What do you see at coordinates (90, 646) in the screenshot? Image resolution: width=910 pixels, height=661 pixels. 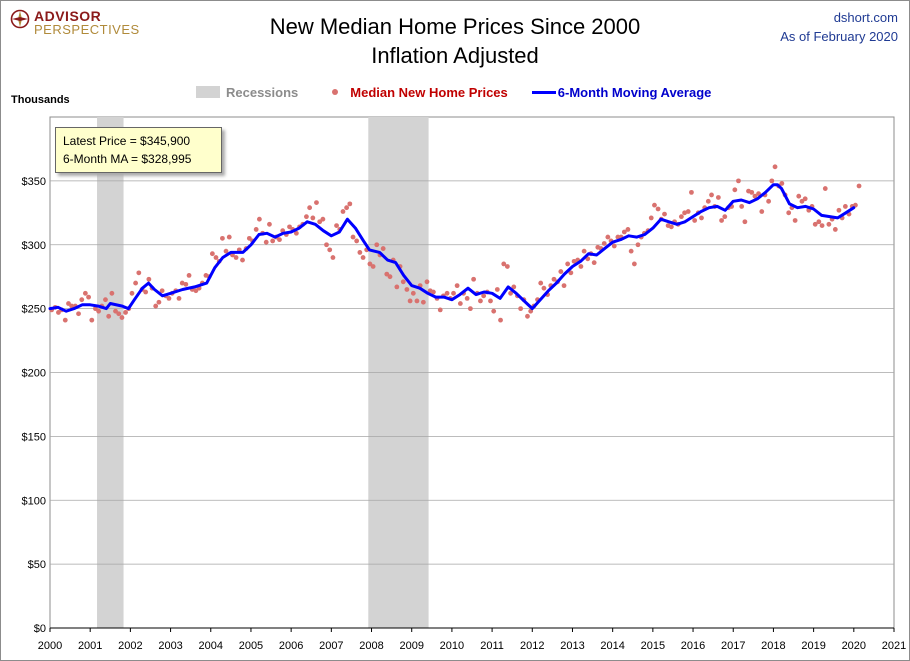 I see `x-tick-label: 2001` at bounding box center [90, 646].